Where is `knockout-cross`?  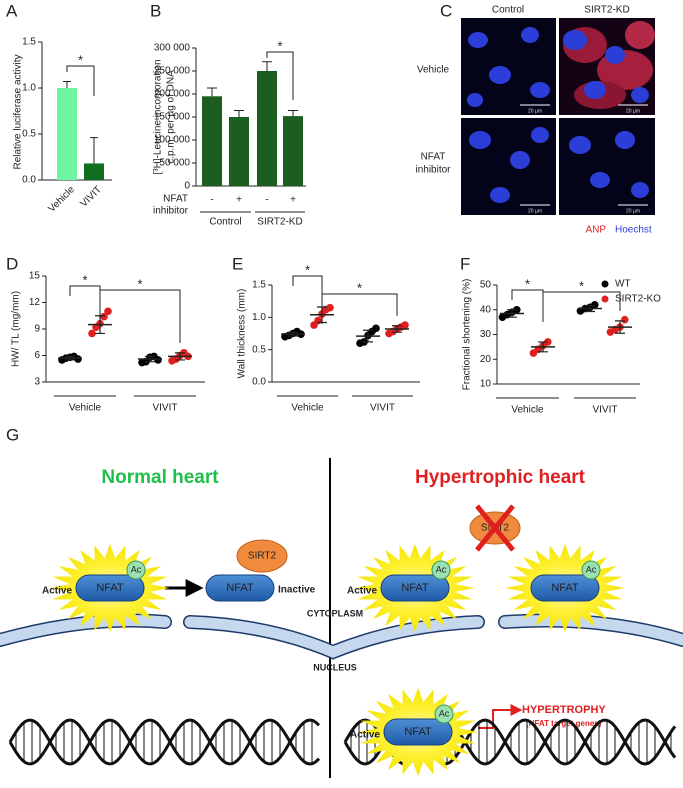
knockout-cross is located at coordinates (495, 528).